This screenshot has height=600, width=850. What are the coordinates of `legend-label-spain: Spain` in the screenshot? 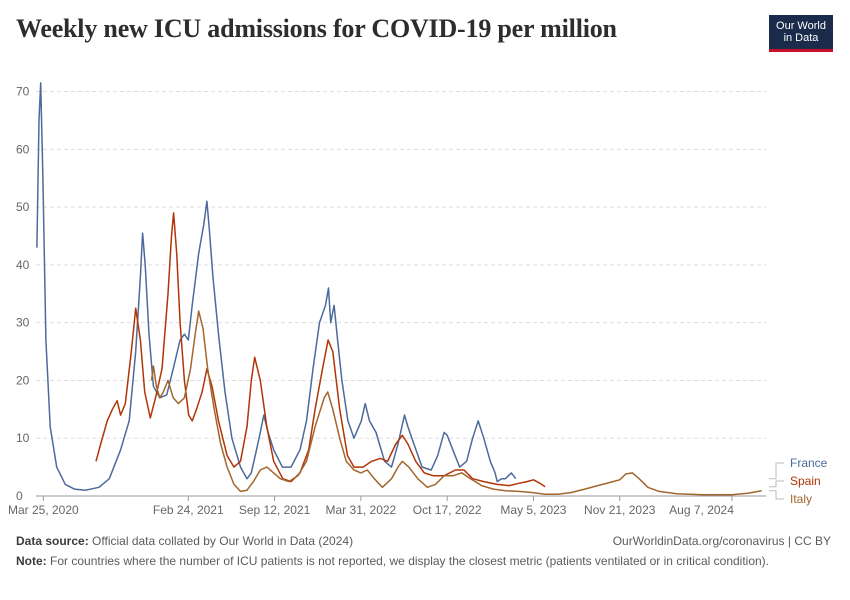 It's located at (805, 481).